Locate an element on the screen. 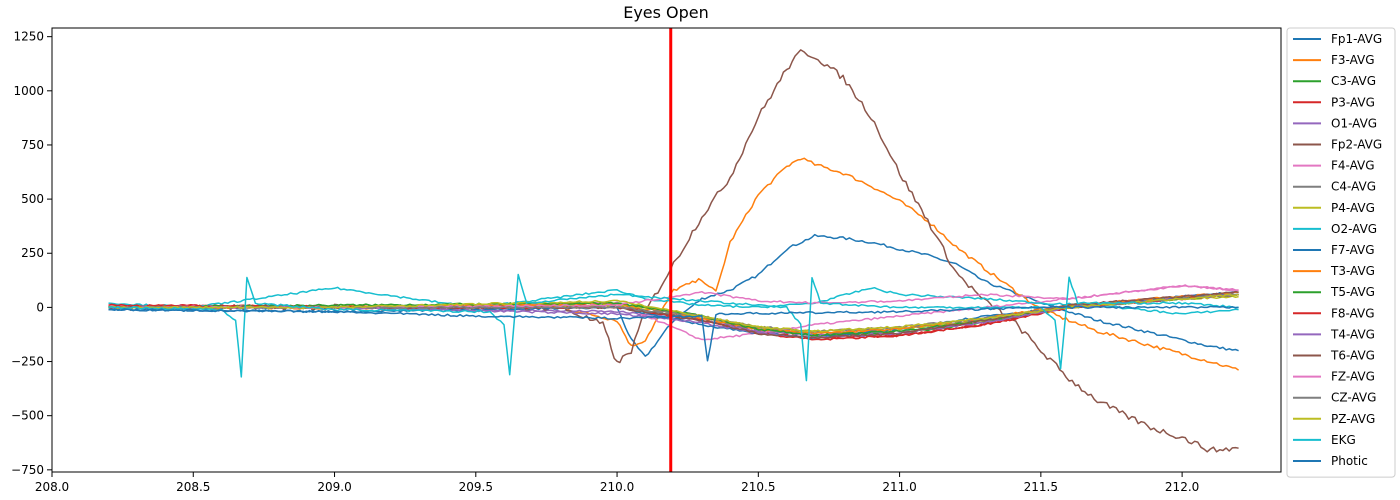 This screenshot has width=1400, height=500. legend-entry: F8-AVG is located at coordinates (1353, 313).